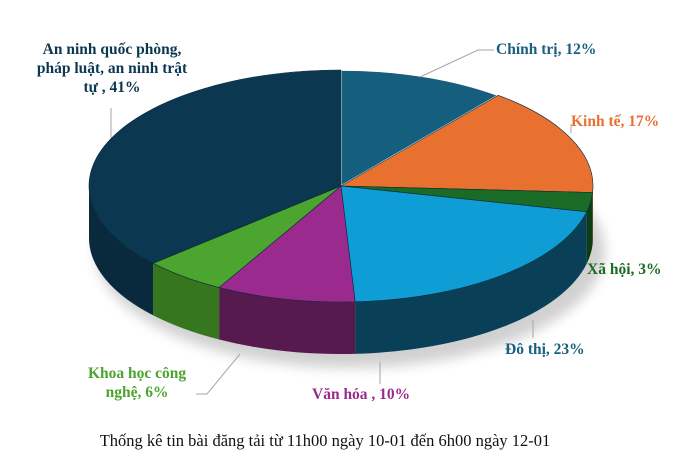 The width and height of the screenshot is (675, 462). Describe the element at coordinates (287, 320) in the screenshot. I see `slice-side-van-hoa` at that location.